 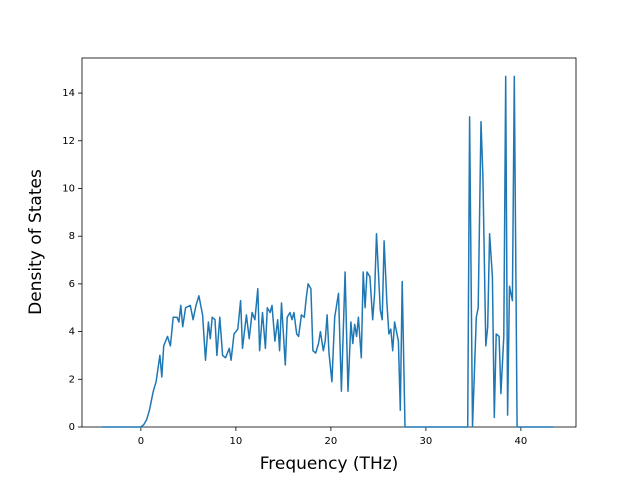 What do you see at coordinates (72, 379) in the screenshot?
I see `y-tick-label: 2` at bounding box center [72, 379].